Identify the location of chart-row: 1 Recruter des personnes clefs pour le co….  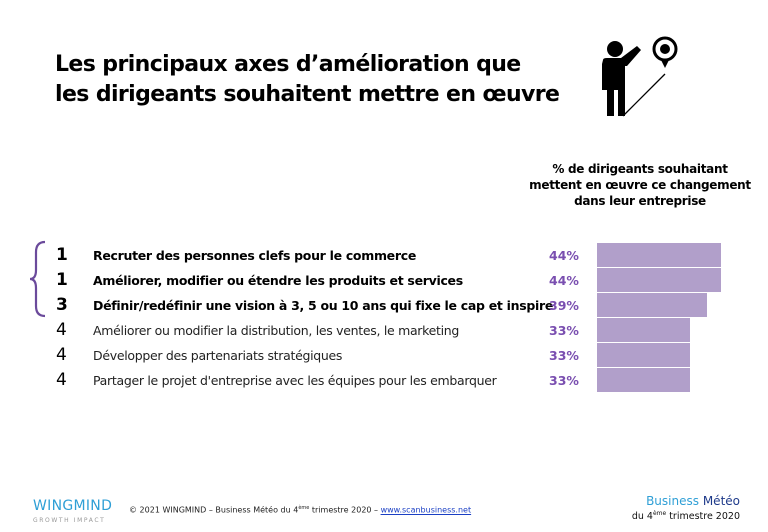
(384, 255).